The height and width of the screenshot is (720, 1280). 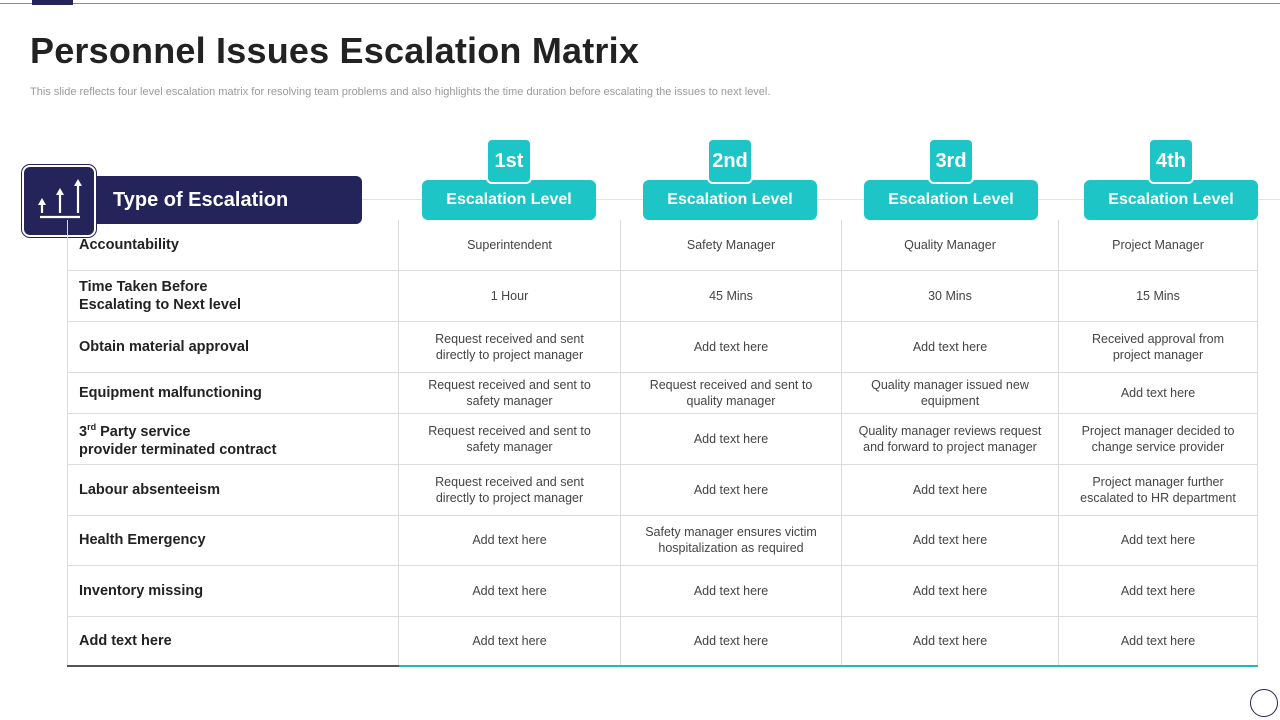 I want to click on matrix-cell-level-2: Safety Manager, so click(x=731, y=245).